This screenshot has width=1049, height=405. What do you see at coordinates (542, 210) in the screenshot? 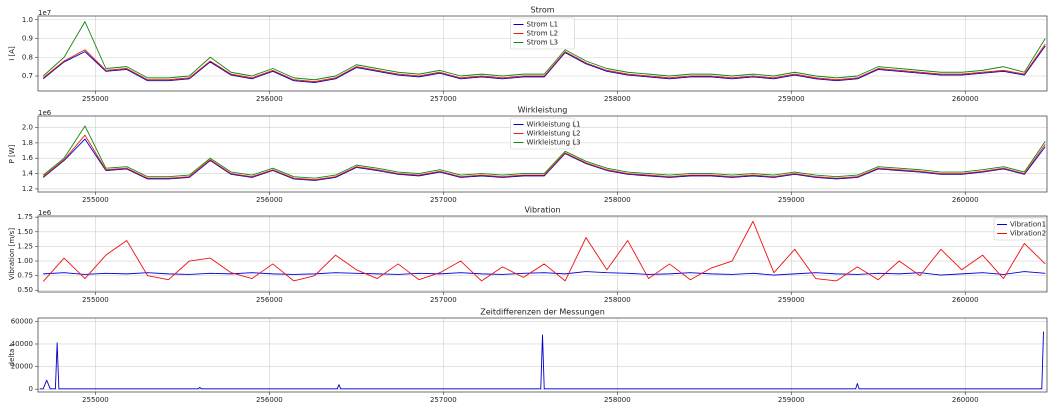
I see `chart-title: Vibration` at bounding box center [542, 210].